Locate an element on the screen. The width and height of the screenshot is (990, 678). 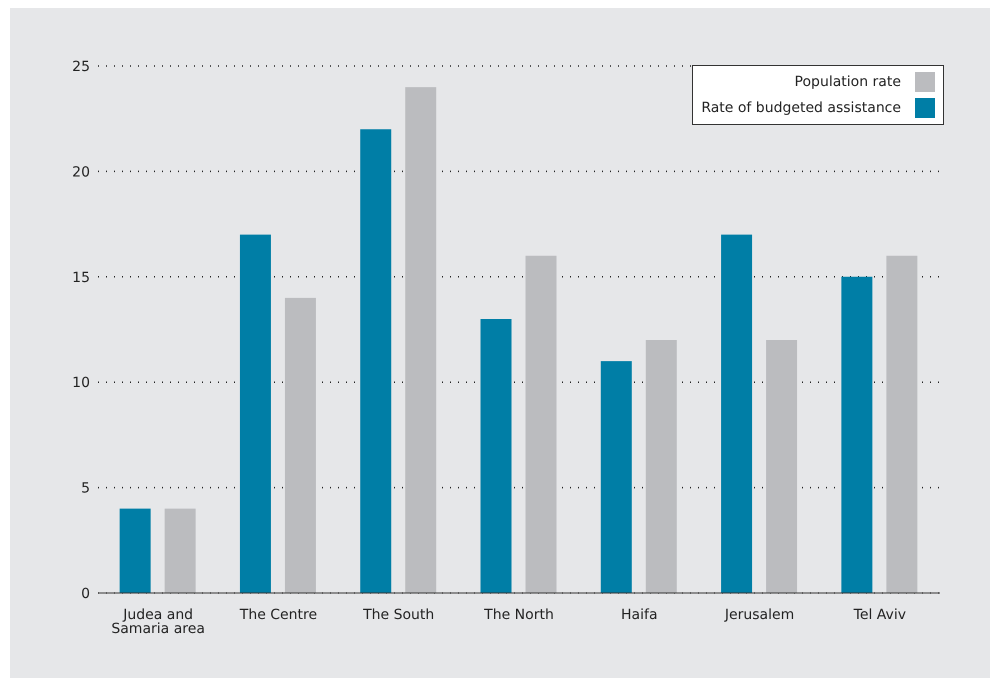
y-tick-label: 25 is located at coordinates (81, 66).